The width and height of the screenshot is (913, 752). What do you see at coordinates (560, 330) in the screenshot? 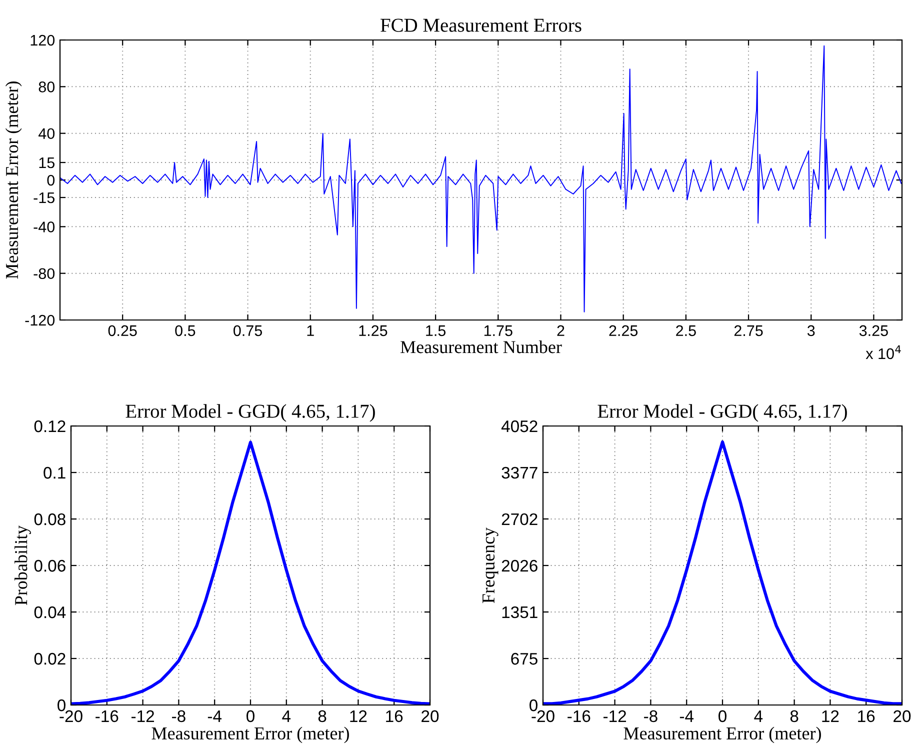
I see `x-tick-label: 2` at bounding box center [560, 330].